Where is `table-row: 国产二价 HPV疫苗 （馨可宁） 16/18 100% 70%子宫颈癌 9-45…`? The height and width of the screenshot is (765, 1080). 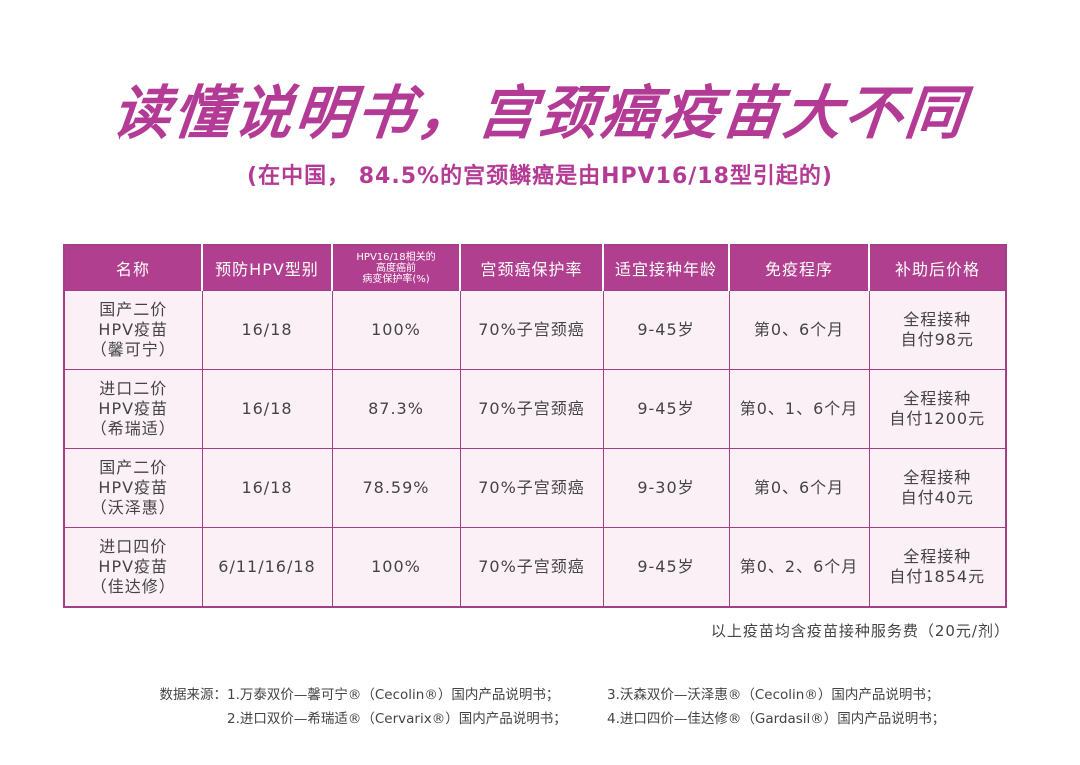 table-row: 国产二价 HPV疫苗 （馨可宁） 16/18 100% 70%子宫颈癌 9-45… is located at coordinates (535, 330).